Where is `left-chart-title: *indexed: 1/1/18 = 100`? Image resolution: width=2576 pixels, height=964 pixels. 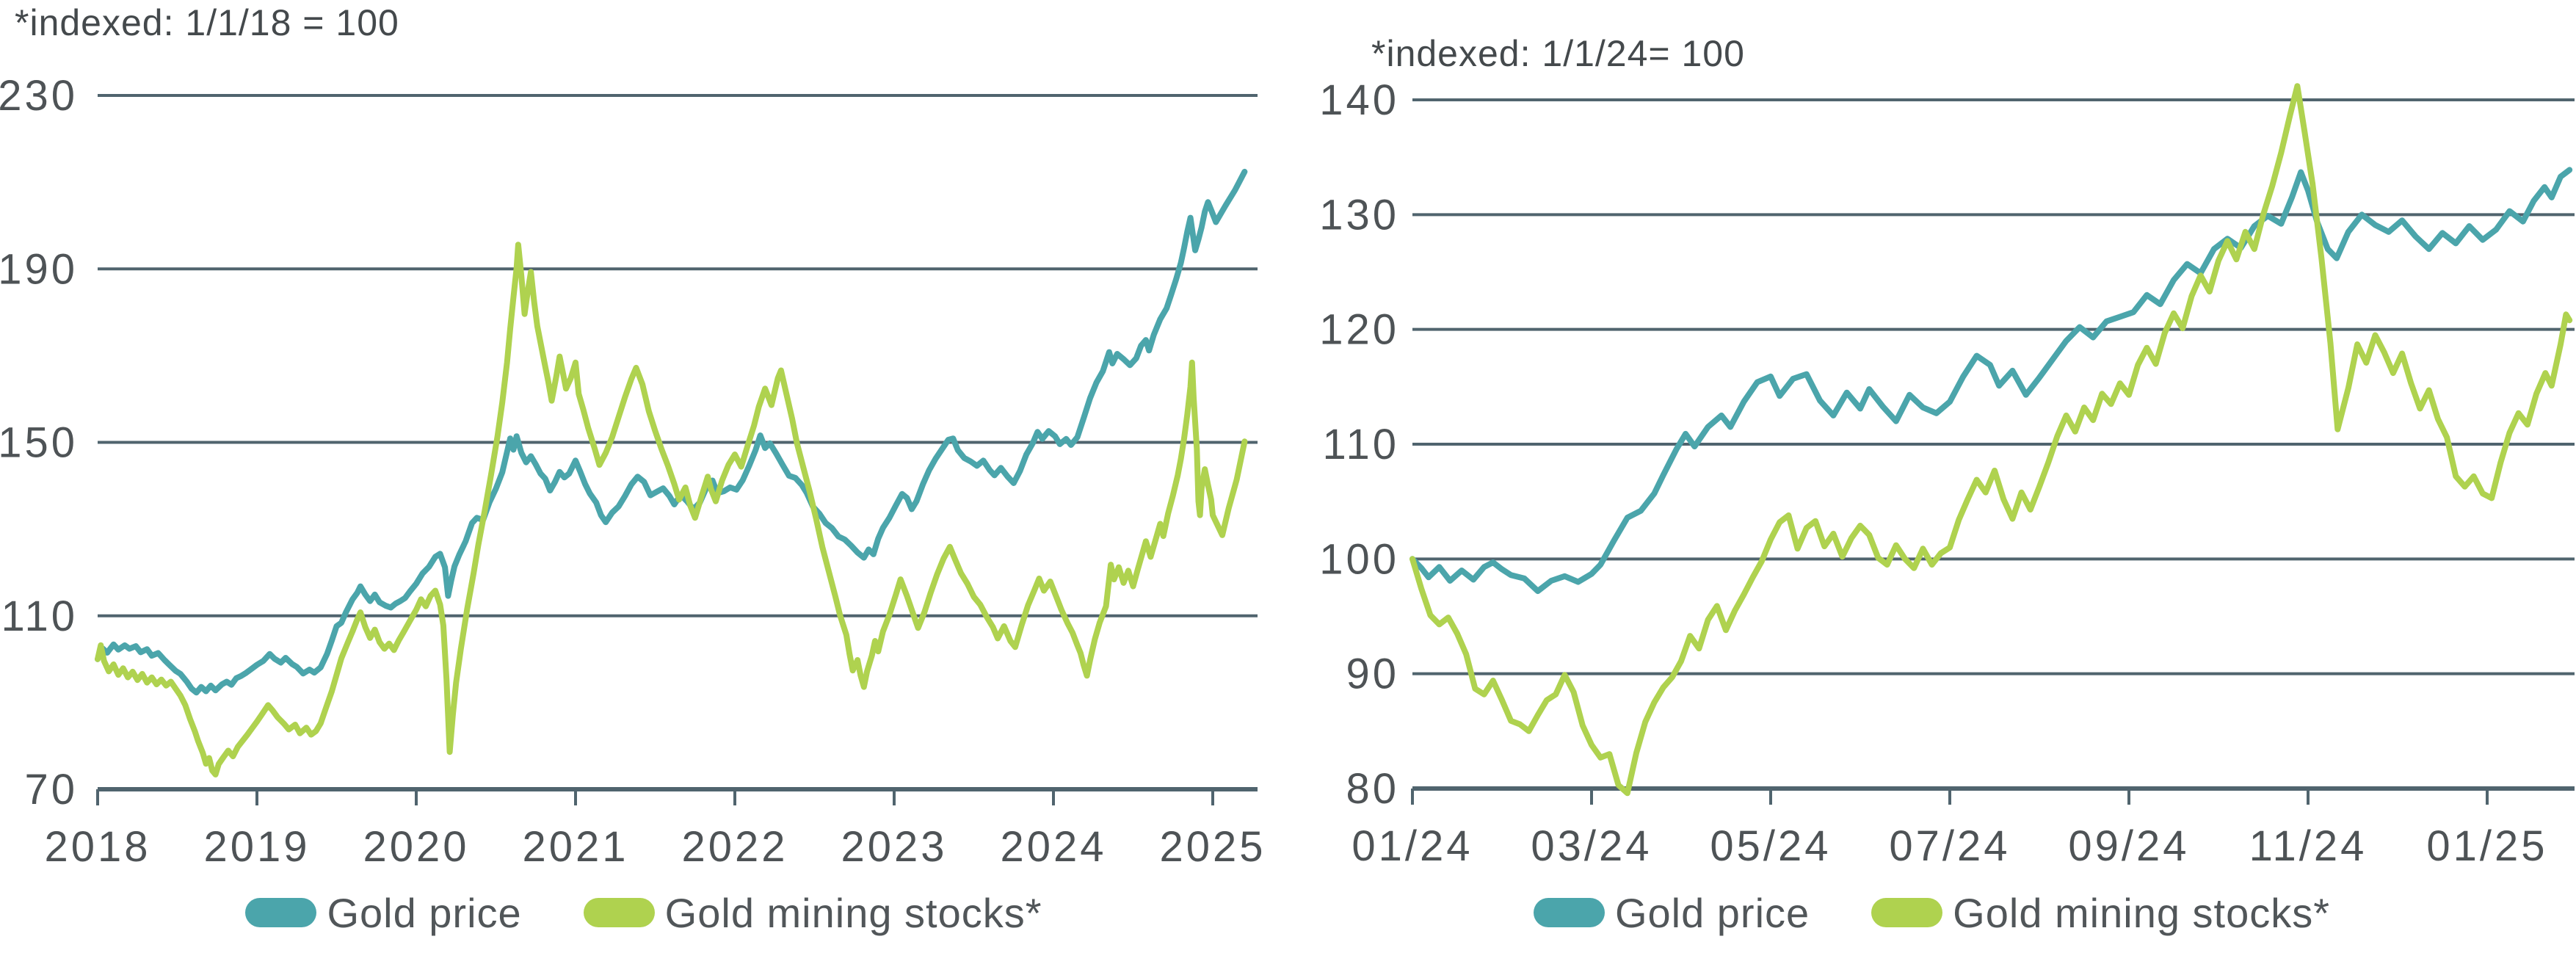 left-chart-title: *indexed: 1/1/18 = 100 is located at coordinates (207, 22).